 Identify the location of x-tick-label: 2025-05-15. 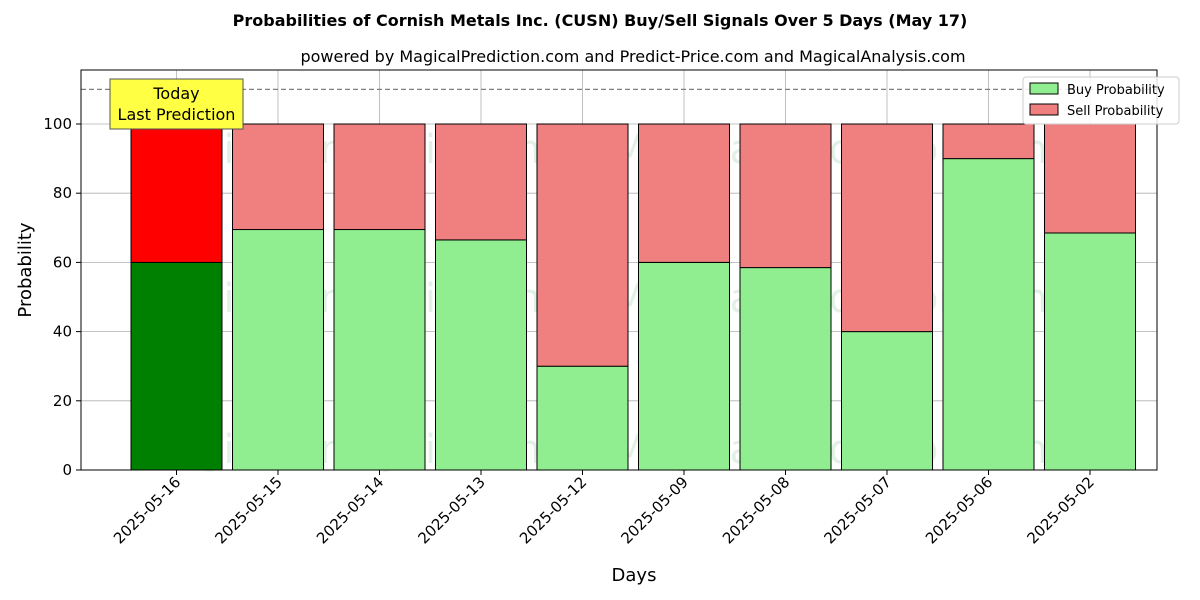
(248, 510).